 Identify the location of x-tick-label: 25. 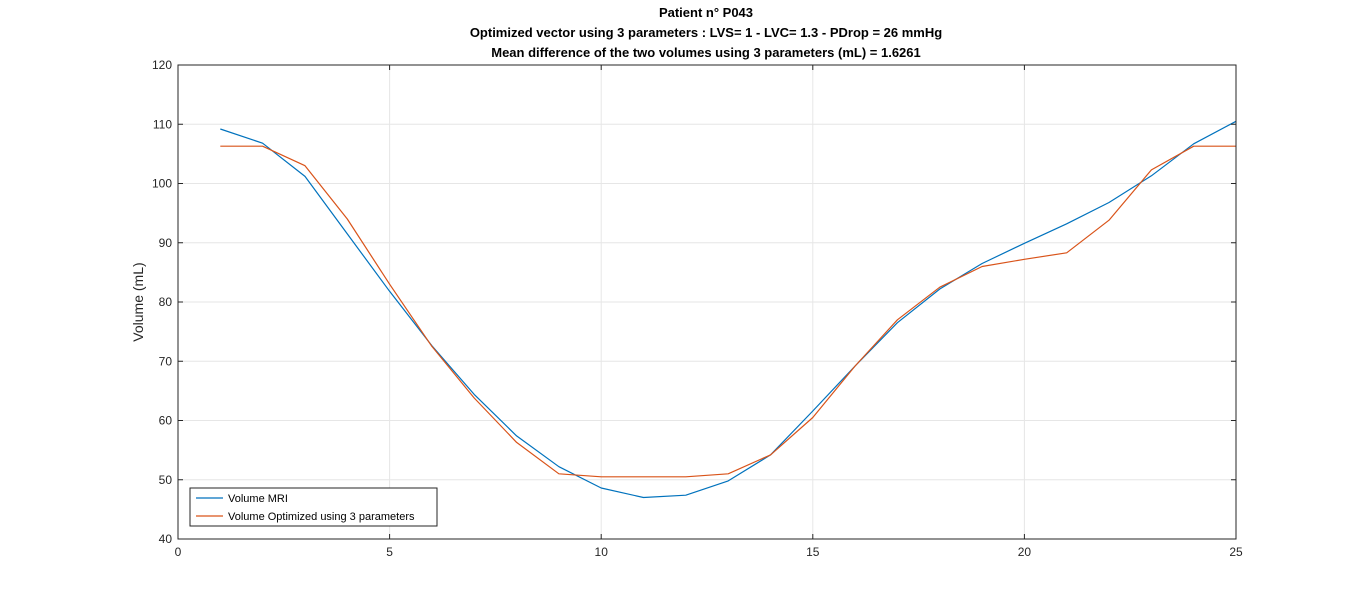
(1236, 552).